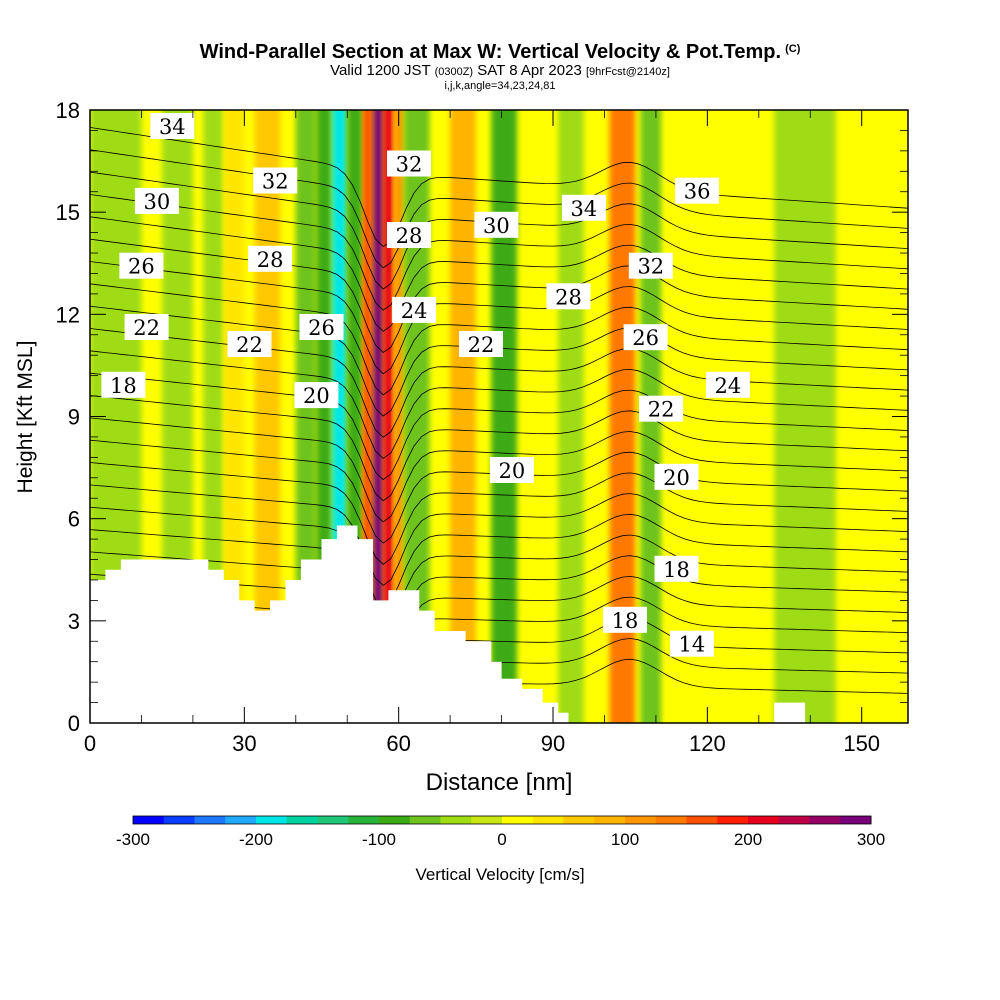 This screenshot has width=1000, height=1000. Describe the element at coordinates (68, 212) in the screenshot. I see `y-tick-label: 15` at that location.